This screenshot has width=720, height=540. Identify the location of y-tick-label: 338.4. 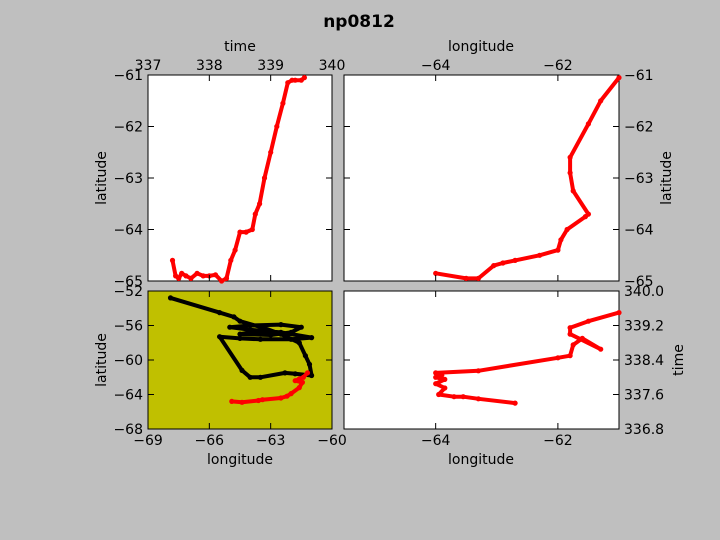
(644, 361).